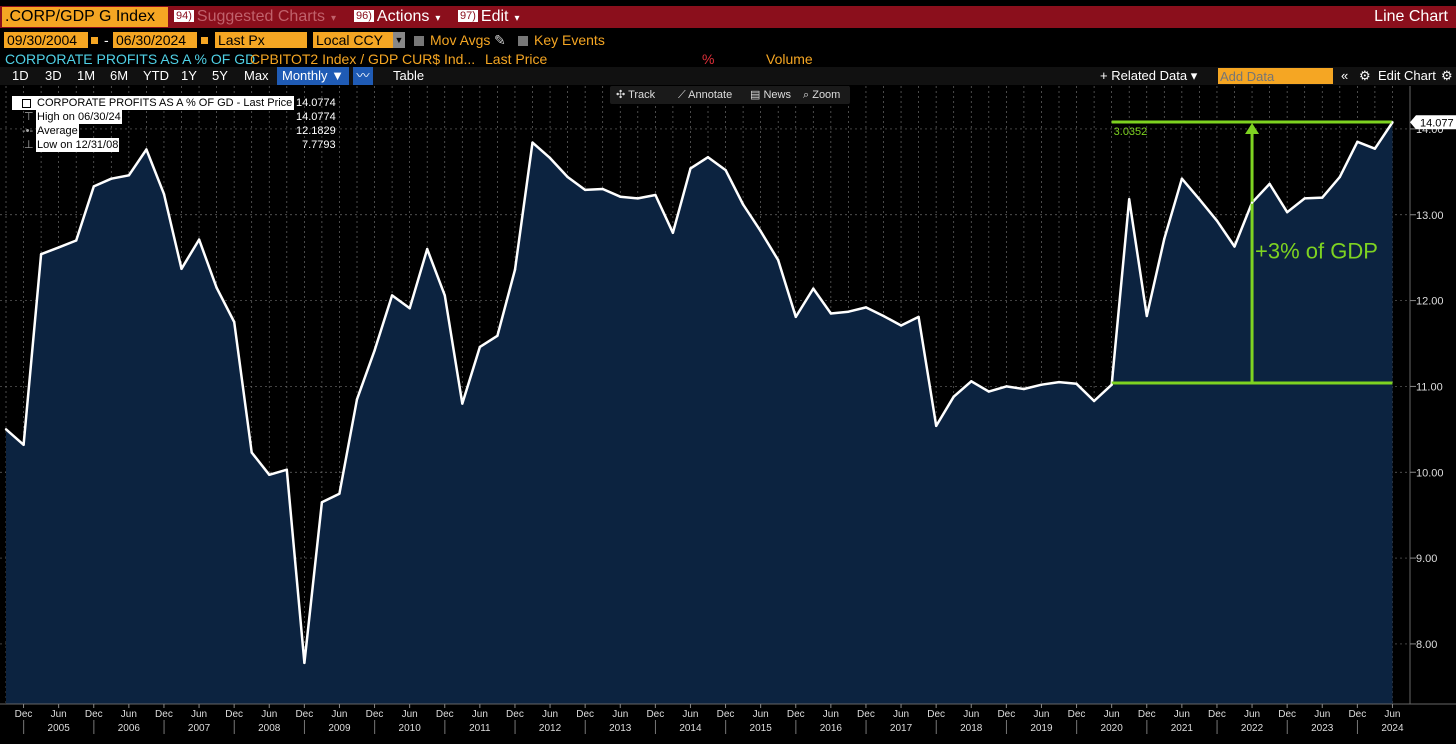 Image resolution: width=1456 pixels, height=744 pixels. Describe the element at coordinates (708, 59) in the screenshot. I see `series-percent: %` at that location.